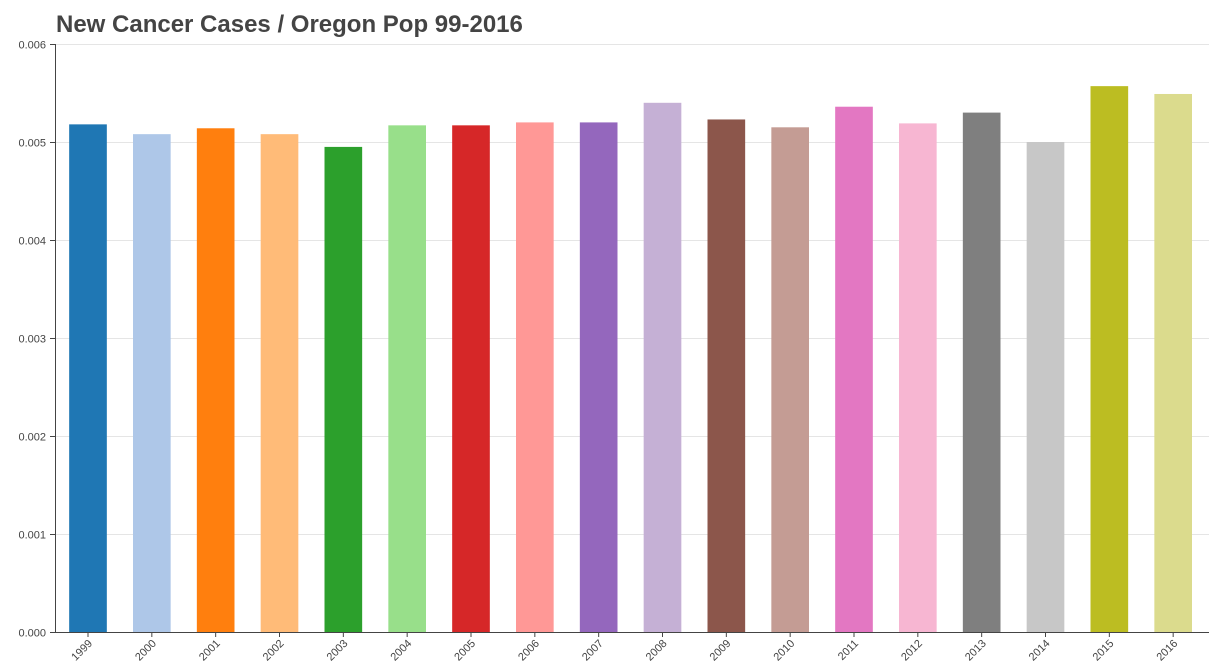  What do you see at coordinates (784, 651) in the screenshot?
I see `x-tick-label: 2010` at bounding box center [784, 651].